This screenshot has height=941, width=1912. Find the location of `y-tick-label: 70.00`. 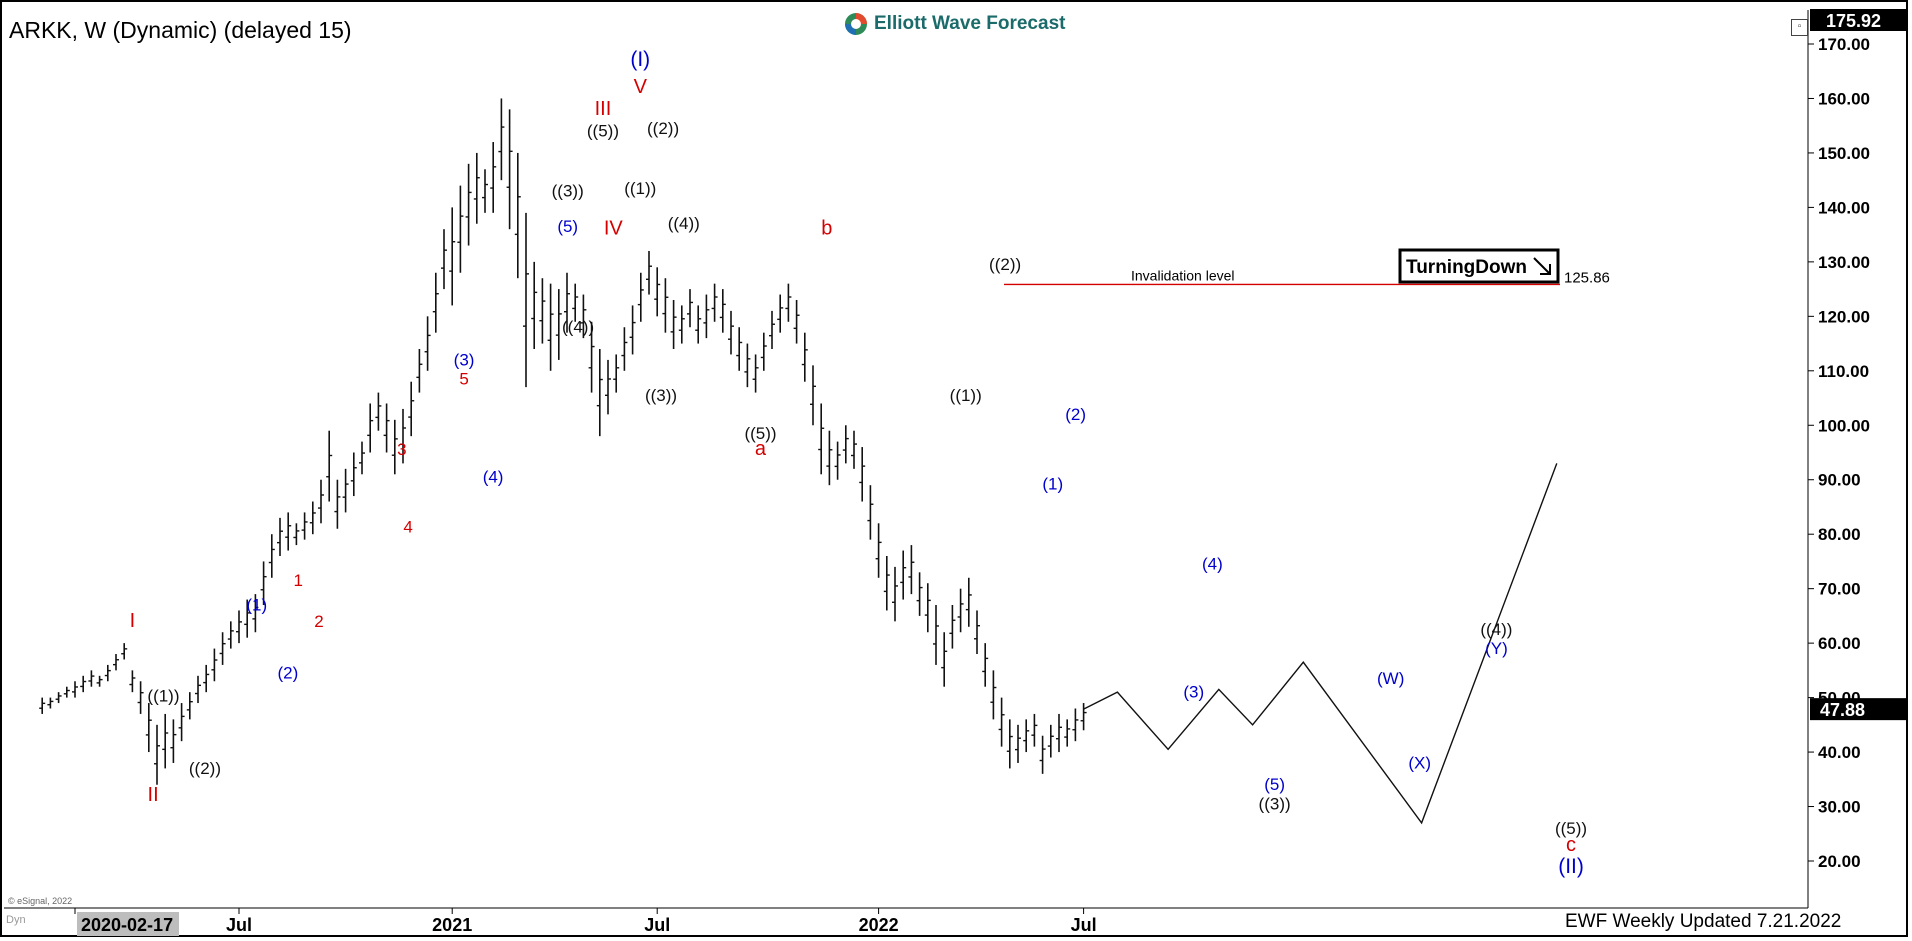

y-tick-label: 70.00 is located at coordinates (1839, 589).